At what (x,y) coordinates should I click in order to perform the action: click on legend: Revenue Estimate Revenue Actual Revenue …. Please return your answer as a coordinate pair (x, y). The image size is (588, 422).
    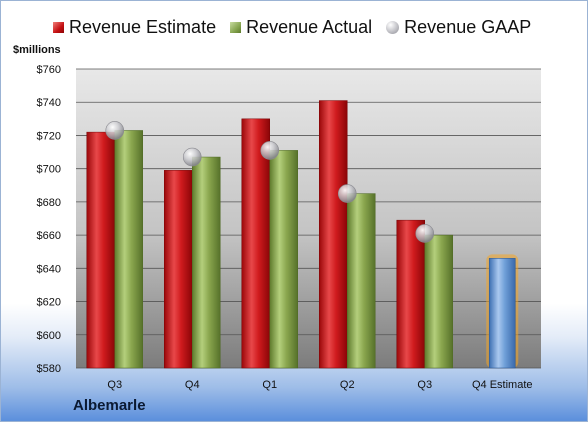
    Looking at the image, I should click on (299, 27).